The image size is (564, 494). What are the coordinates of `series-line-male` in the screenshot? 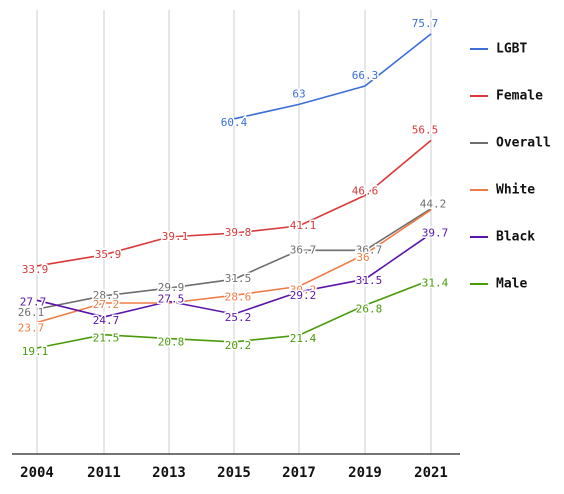 It's located at (234, 313).